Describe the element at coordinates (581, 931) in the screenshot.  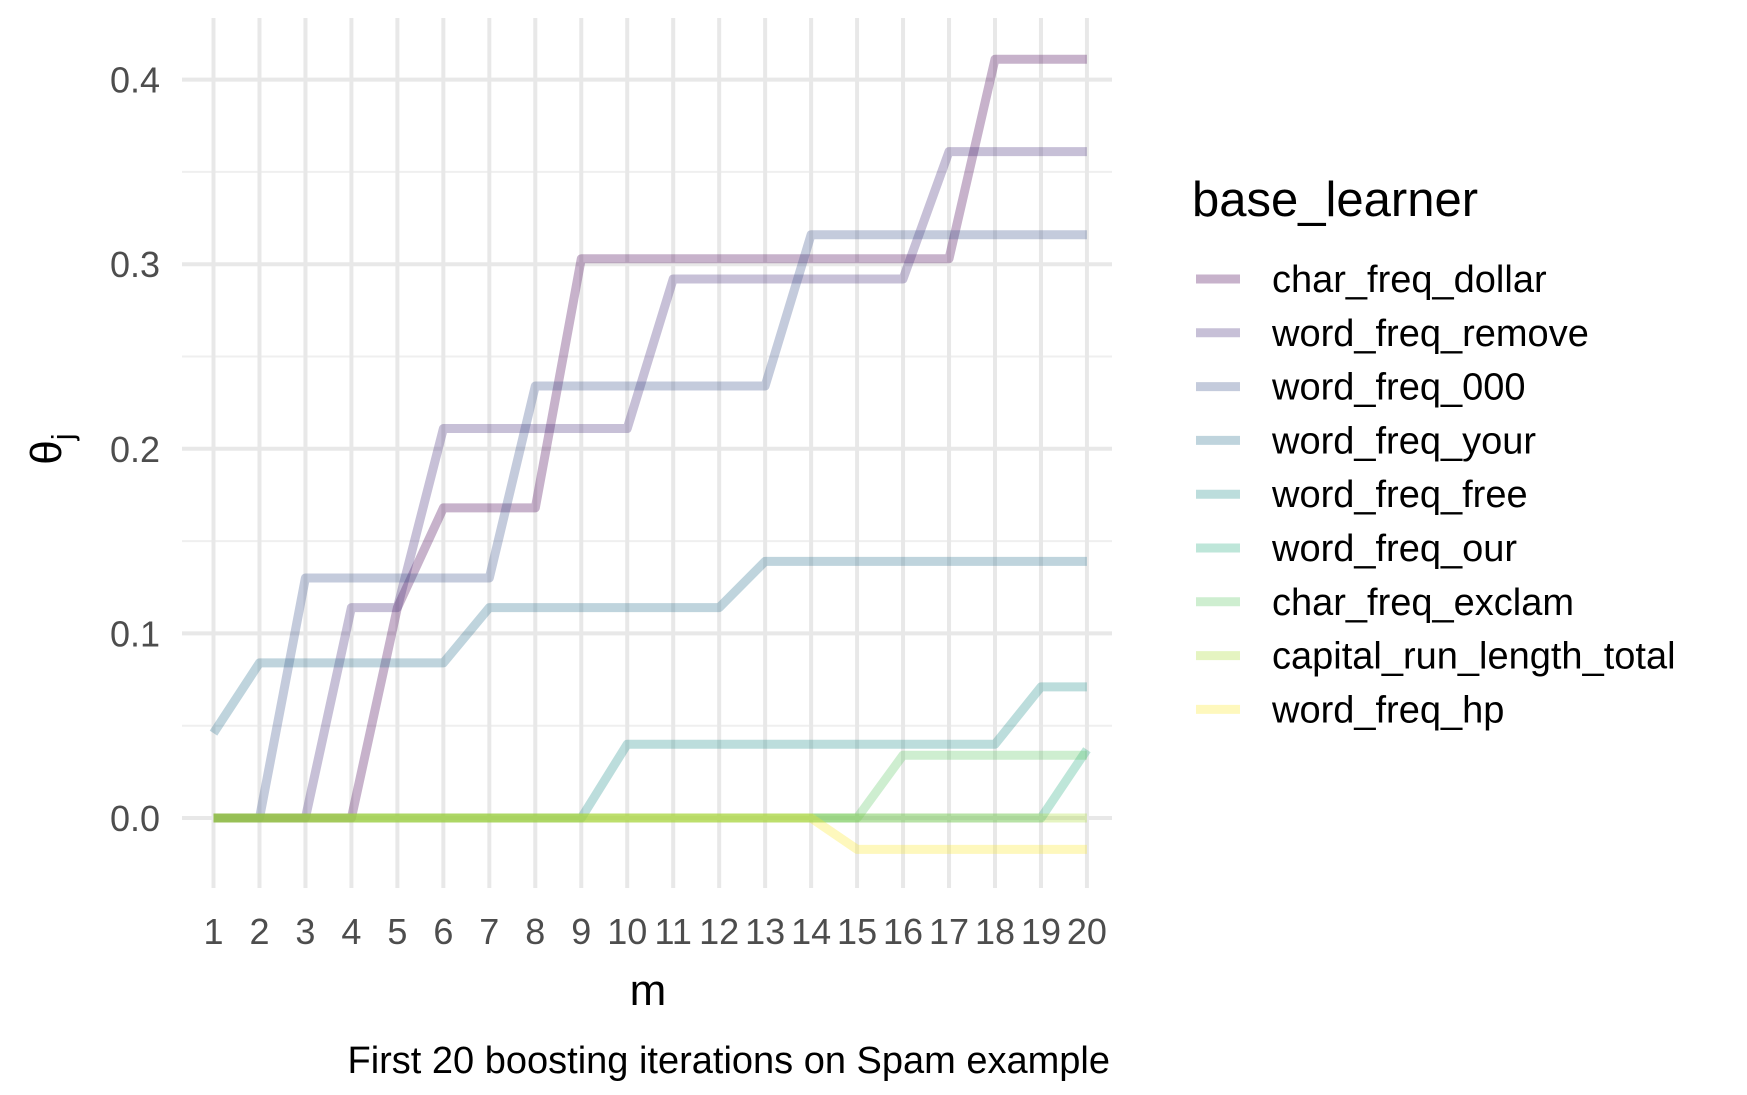
I see `x-tick-label: 9` at that location.